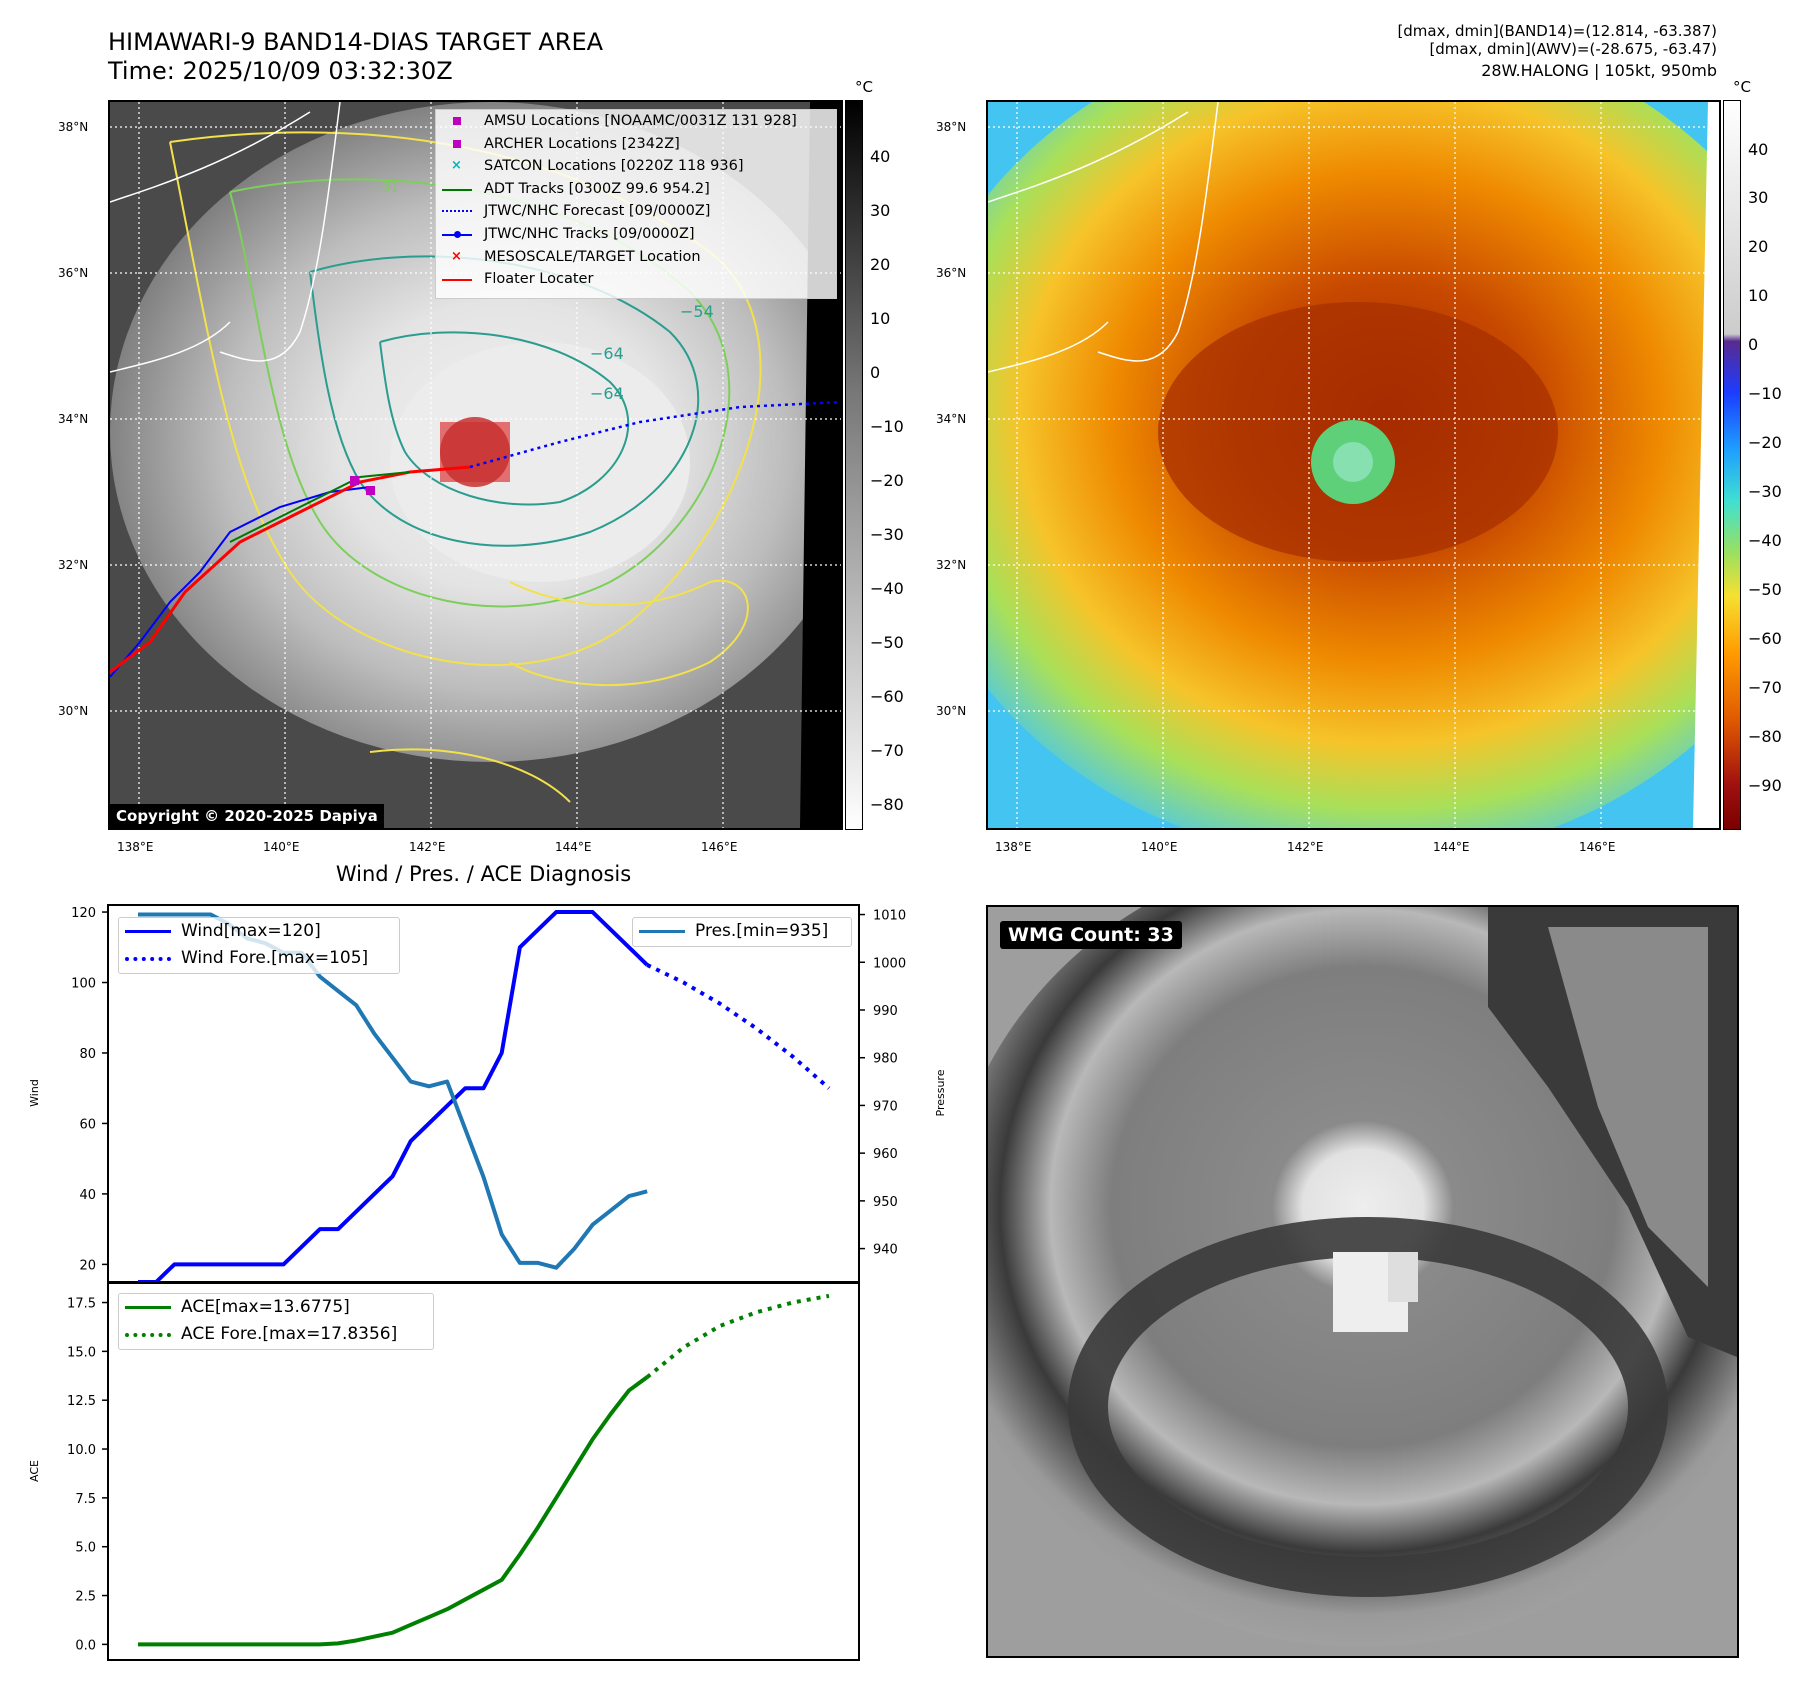  Describe the element at coordinates (457, 121) in the screenshot. I see `square-marker-icon` at that location.